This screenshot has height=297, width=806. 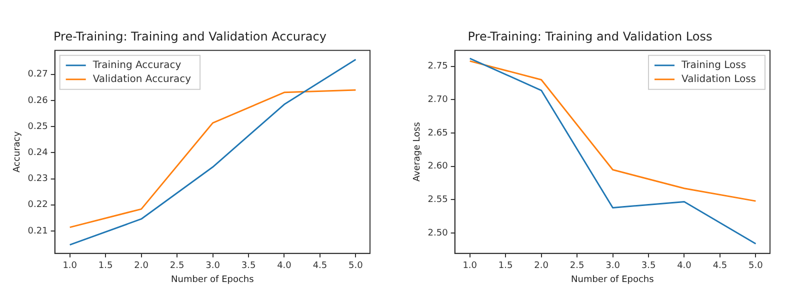 What do you see at coordinates (719, 79) in the screenshot?
I see `legend-label: Validation Loss` at bounding box center [719, 79].